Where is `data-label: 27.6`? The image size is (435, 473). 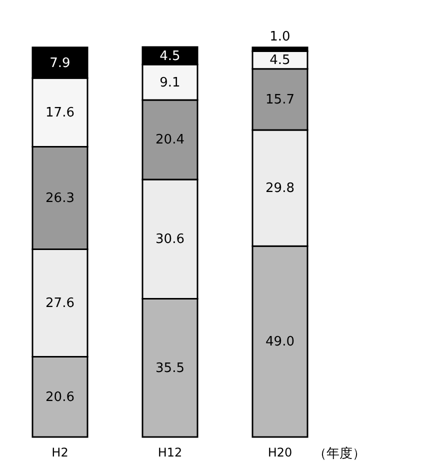 data-label: 27.6 is located at coordinates (60, 303).